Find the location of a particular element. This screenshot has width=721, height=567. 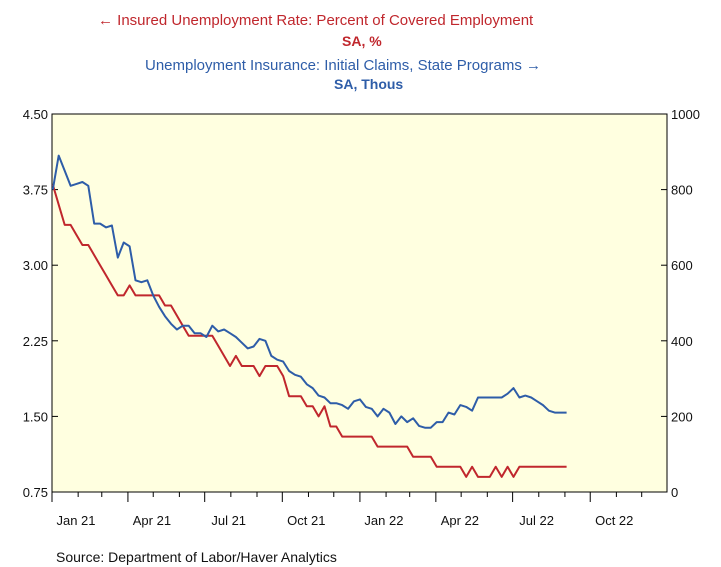

y-left-tick-label: 0.75 is located at coordinates (35, 492).